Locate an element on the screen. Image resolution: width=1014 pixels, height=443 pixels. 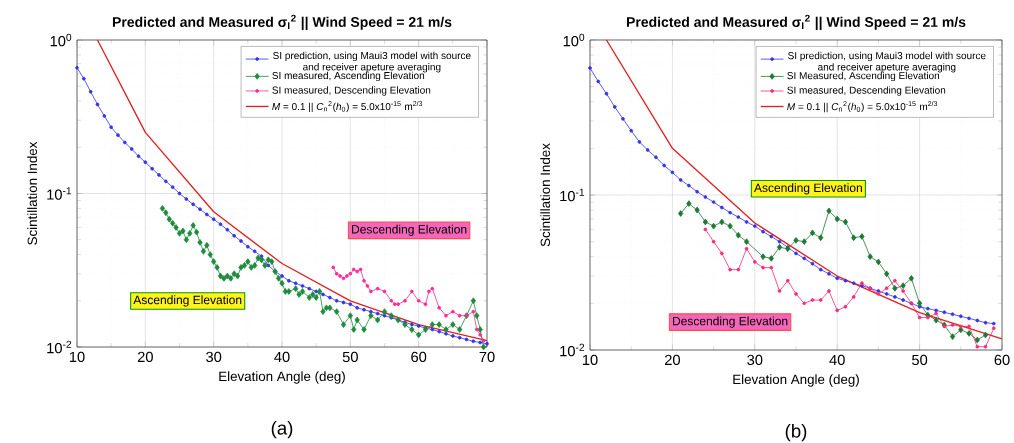
x-tick-label: 40 is located at coordinates (282, 357).